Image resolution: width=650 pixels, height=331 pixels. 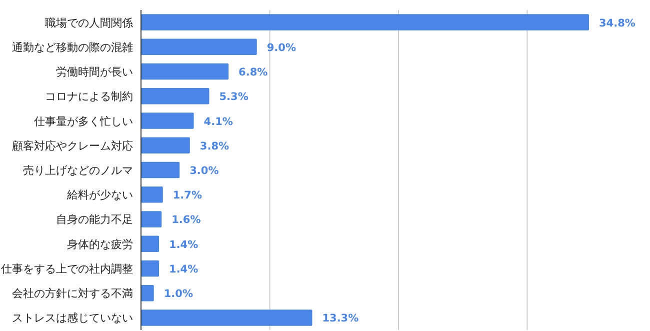 What do you see at coordinates (187, 220) in the screenshot?
I see `data-label: 1.6%` at bounding box center [187, 220].